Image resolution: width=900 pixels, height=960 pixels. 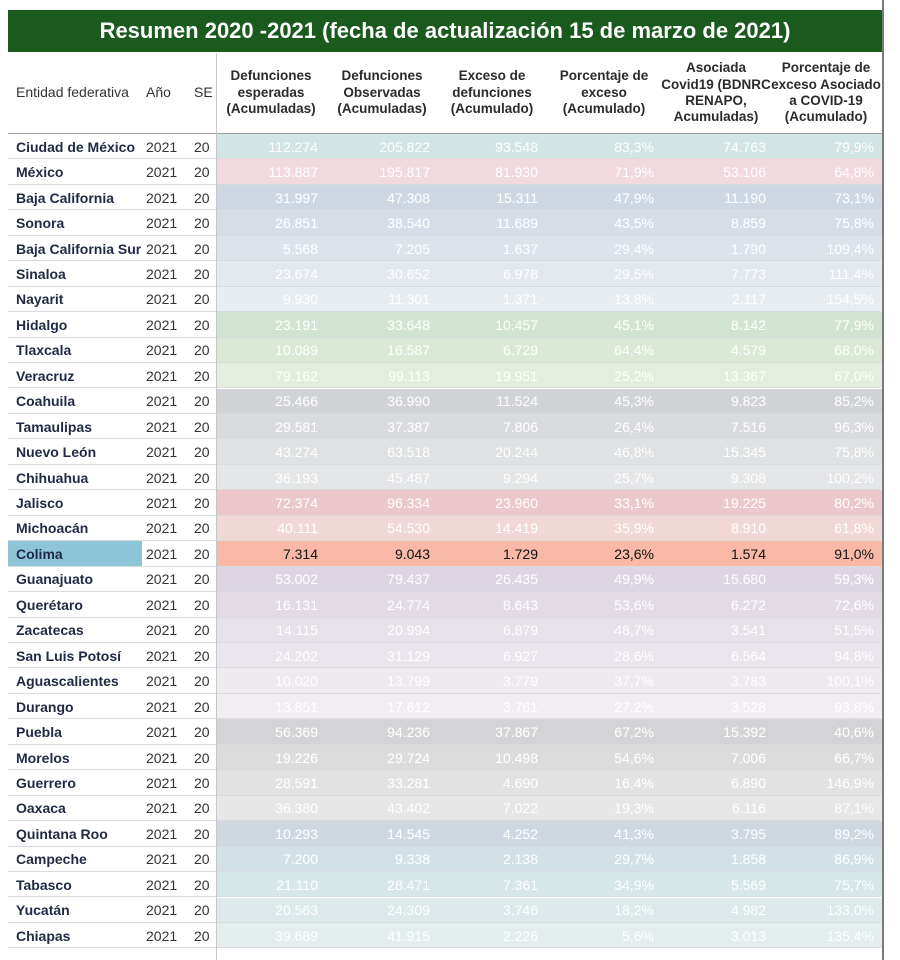 I want to click on cell-entidad: Guanajuato, so click(x=55, y=579).